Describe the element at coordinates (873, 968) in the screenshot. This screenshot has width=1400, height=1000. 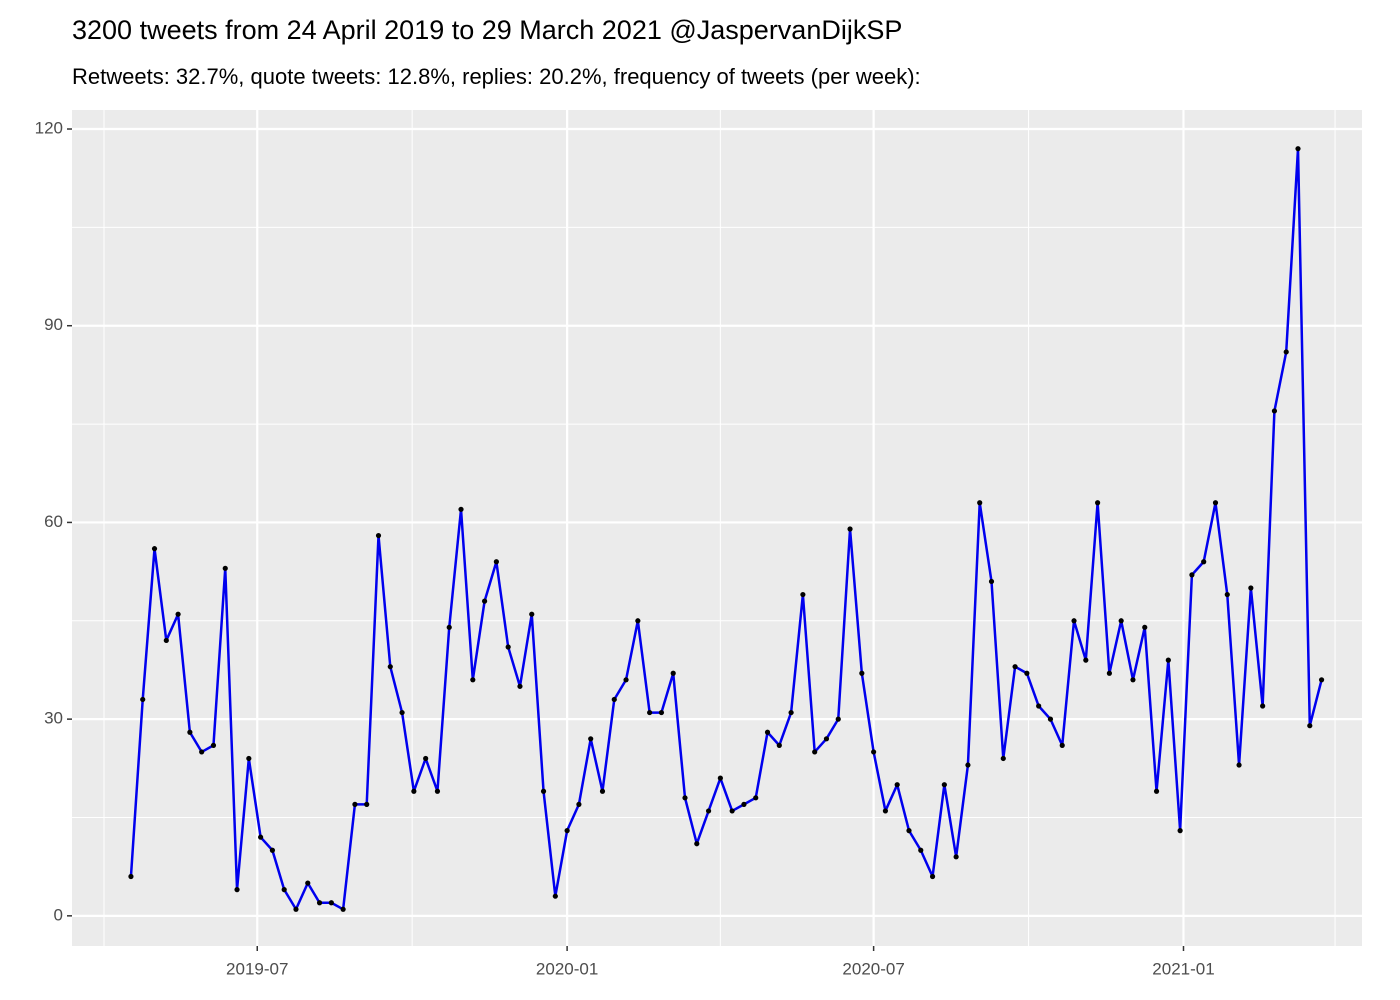
I see `x-tick-label: 2020-07` at that location.